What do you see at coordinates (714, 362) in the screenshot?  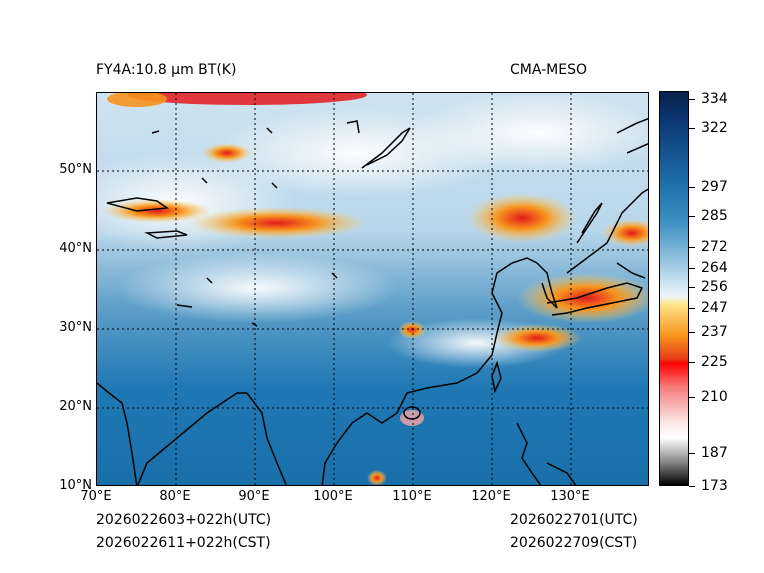 I see `colorbar-tick-225: 225` at bounding box center [714, 362].